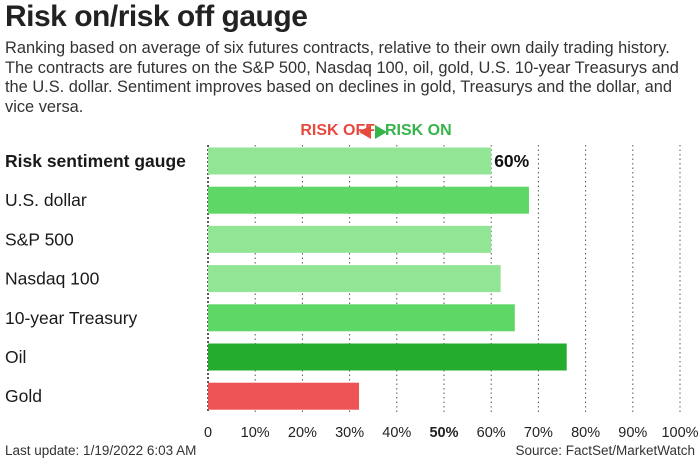  I want to click on last-update: Last update: 1/19/2022 6:03 AM, so click(101, 450).